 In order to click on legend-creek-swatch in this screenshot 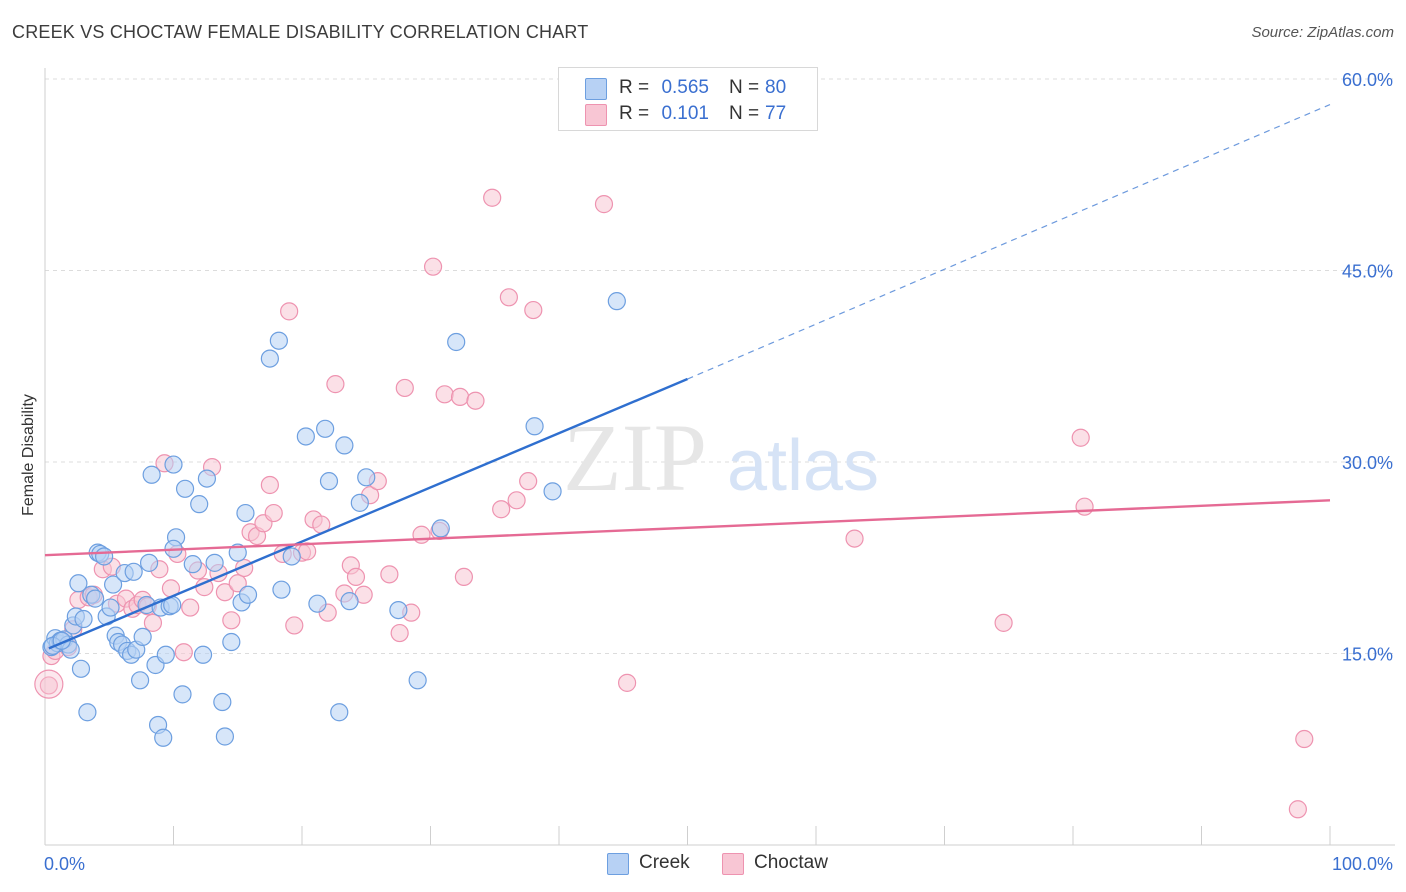, I will do `click(618, 864)`.